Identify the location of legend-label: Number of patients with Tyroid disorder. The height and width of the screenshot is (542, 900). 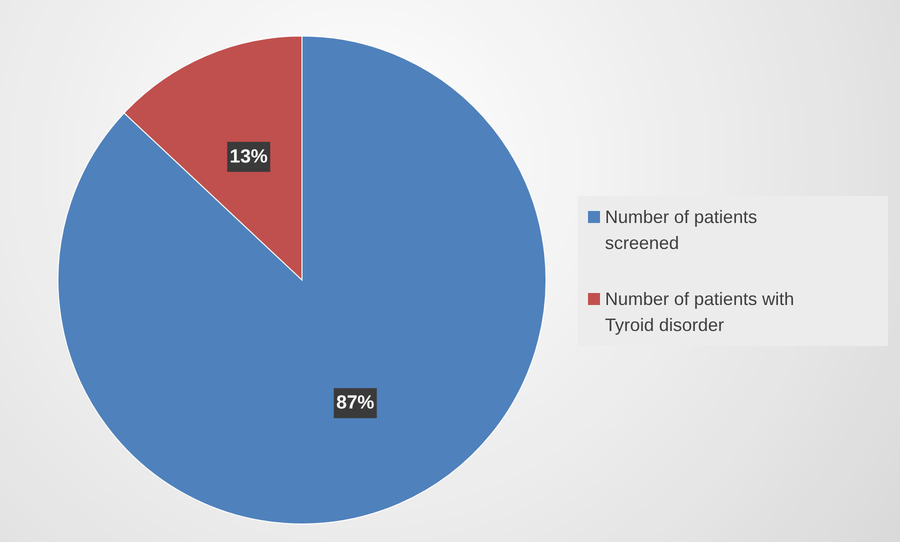
(700, 312).